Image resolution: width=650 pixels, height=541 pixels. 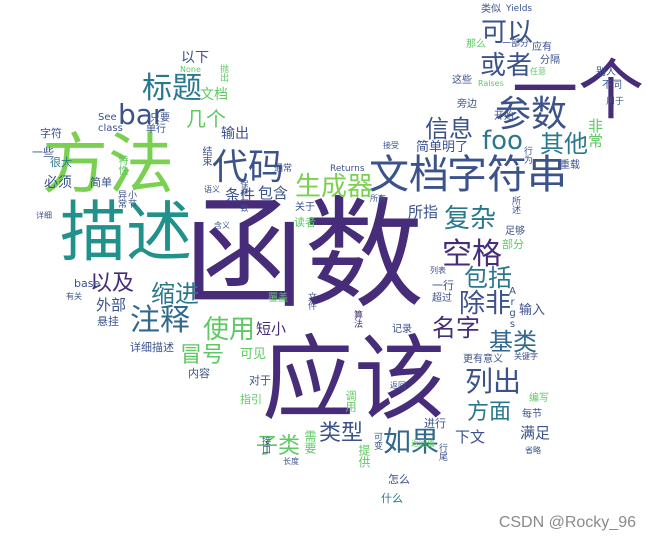 I want to click on word-xiangximiaoshu: 详细描述, so click(x=152, y=347).